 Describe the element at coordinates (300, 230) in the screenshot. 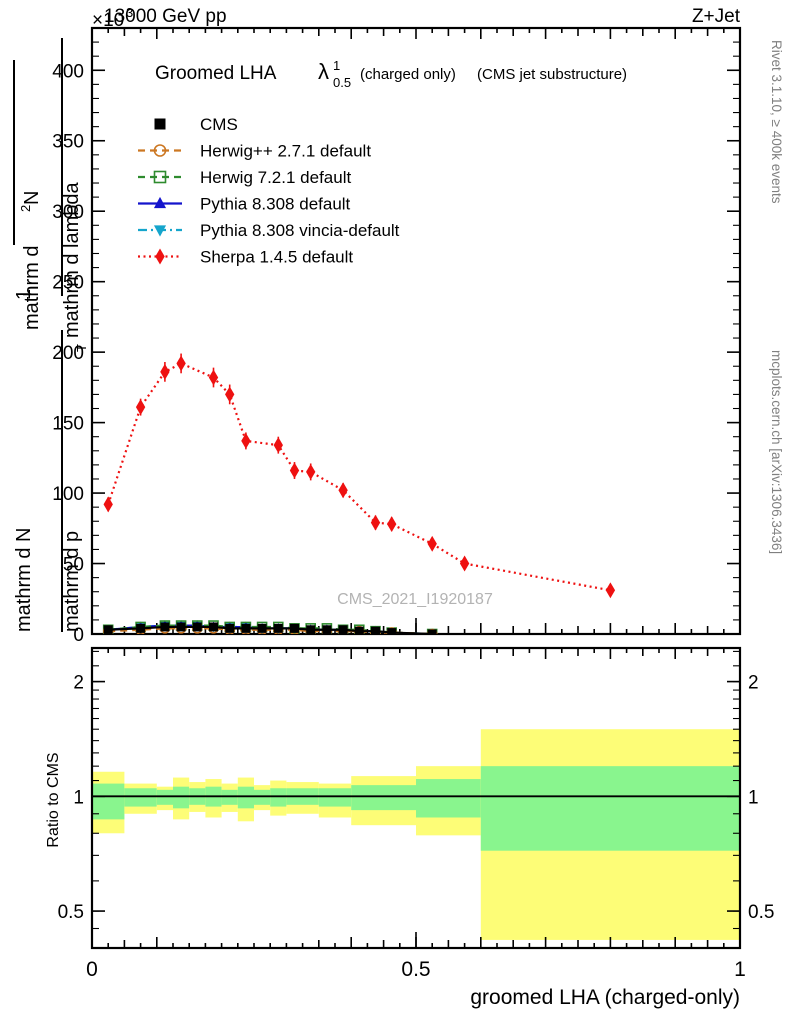

I see `legend-label: Pythia 8.308 vincia-default` at that location.